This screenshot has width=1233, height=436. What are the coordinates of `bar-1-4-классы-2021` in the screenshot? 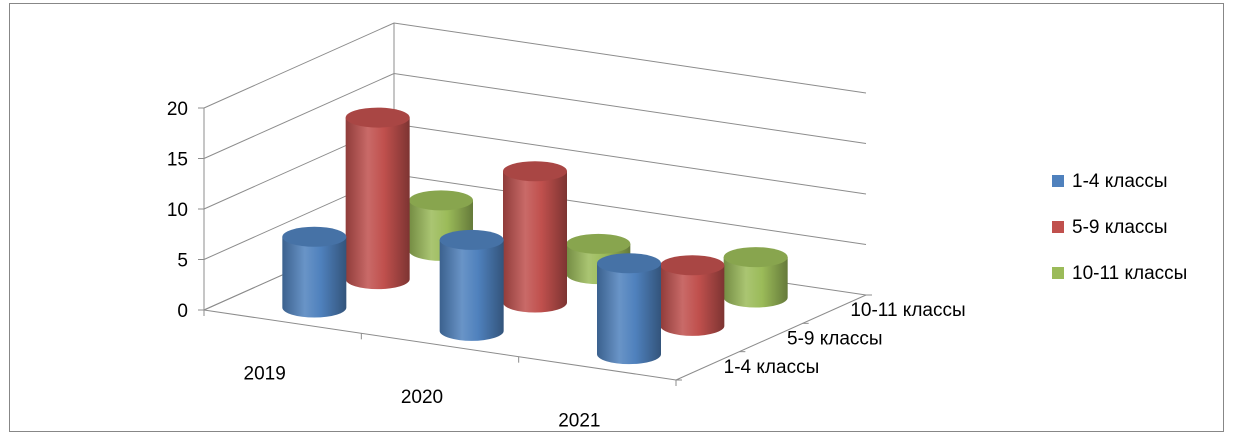 It's located at (629, 309).